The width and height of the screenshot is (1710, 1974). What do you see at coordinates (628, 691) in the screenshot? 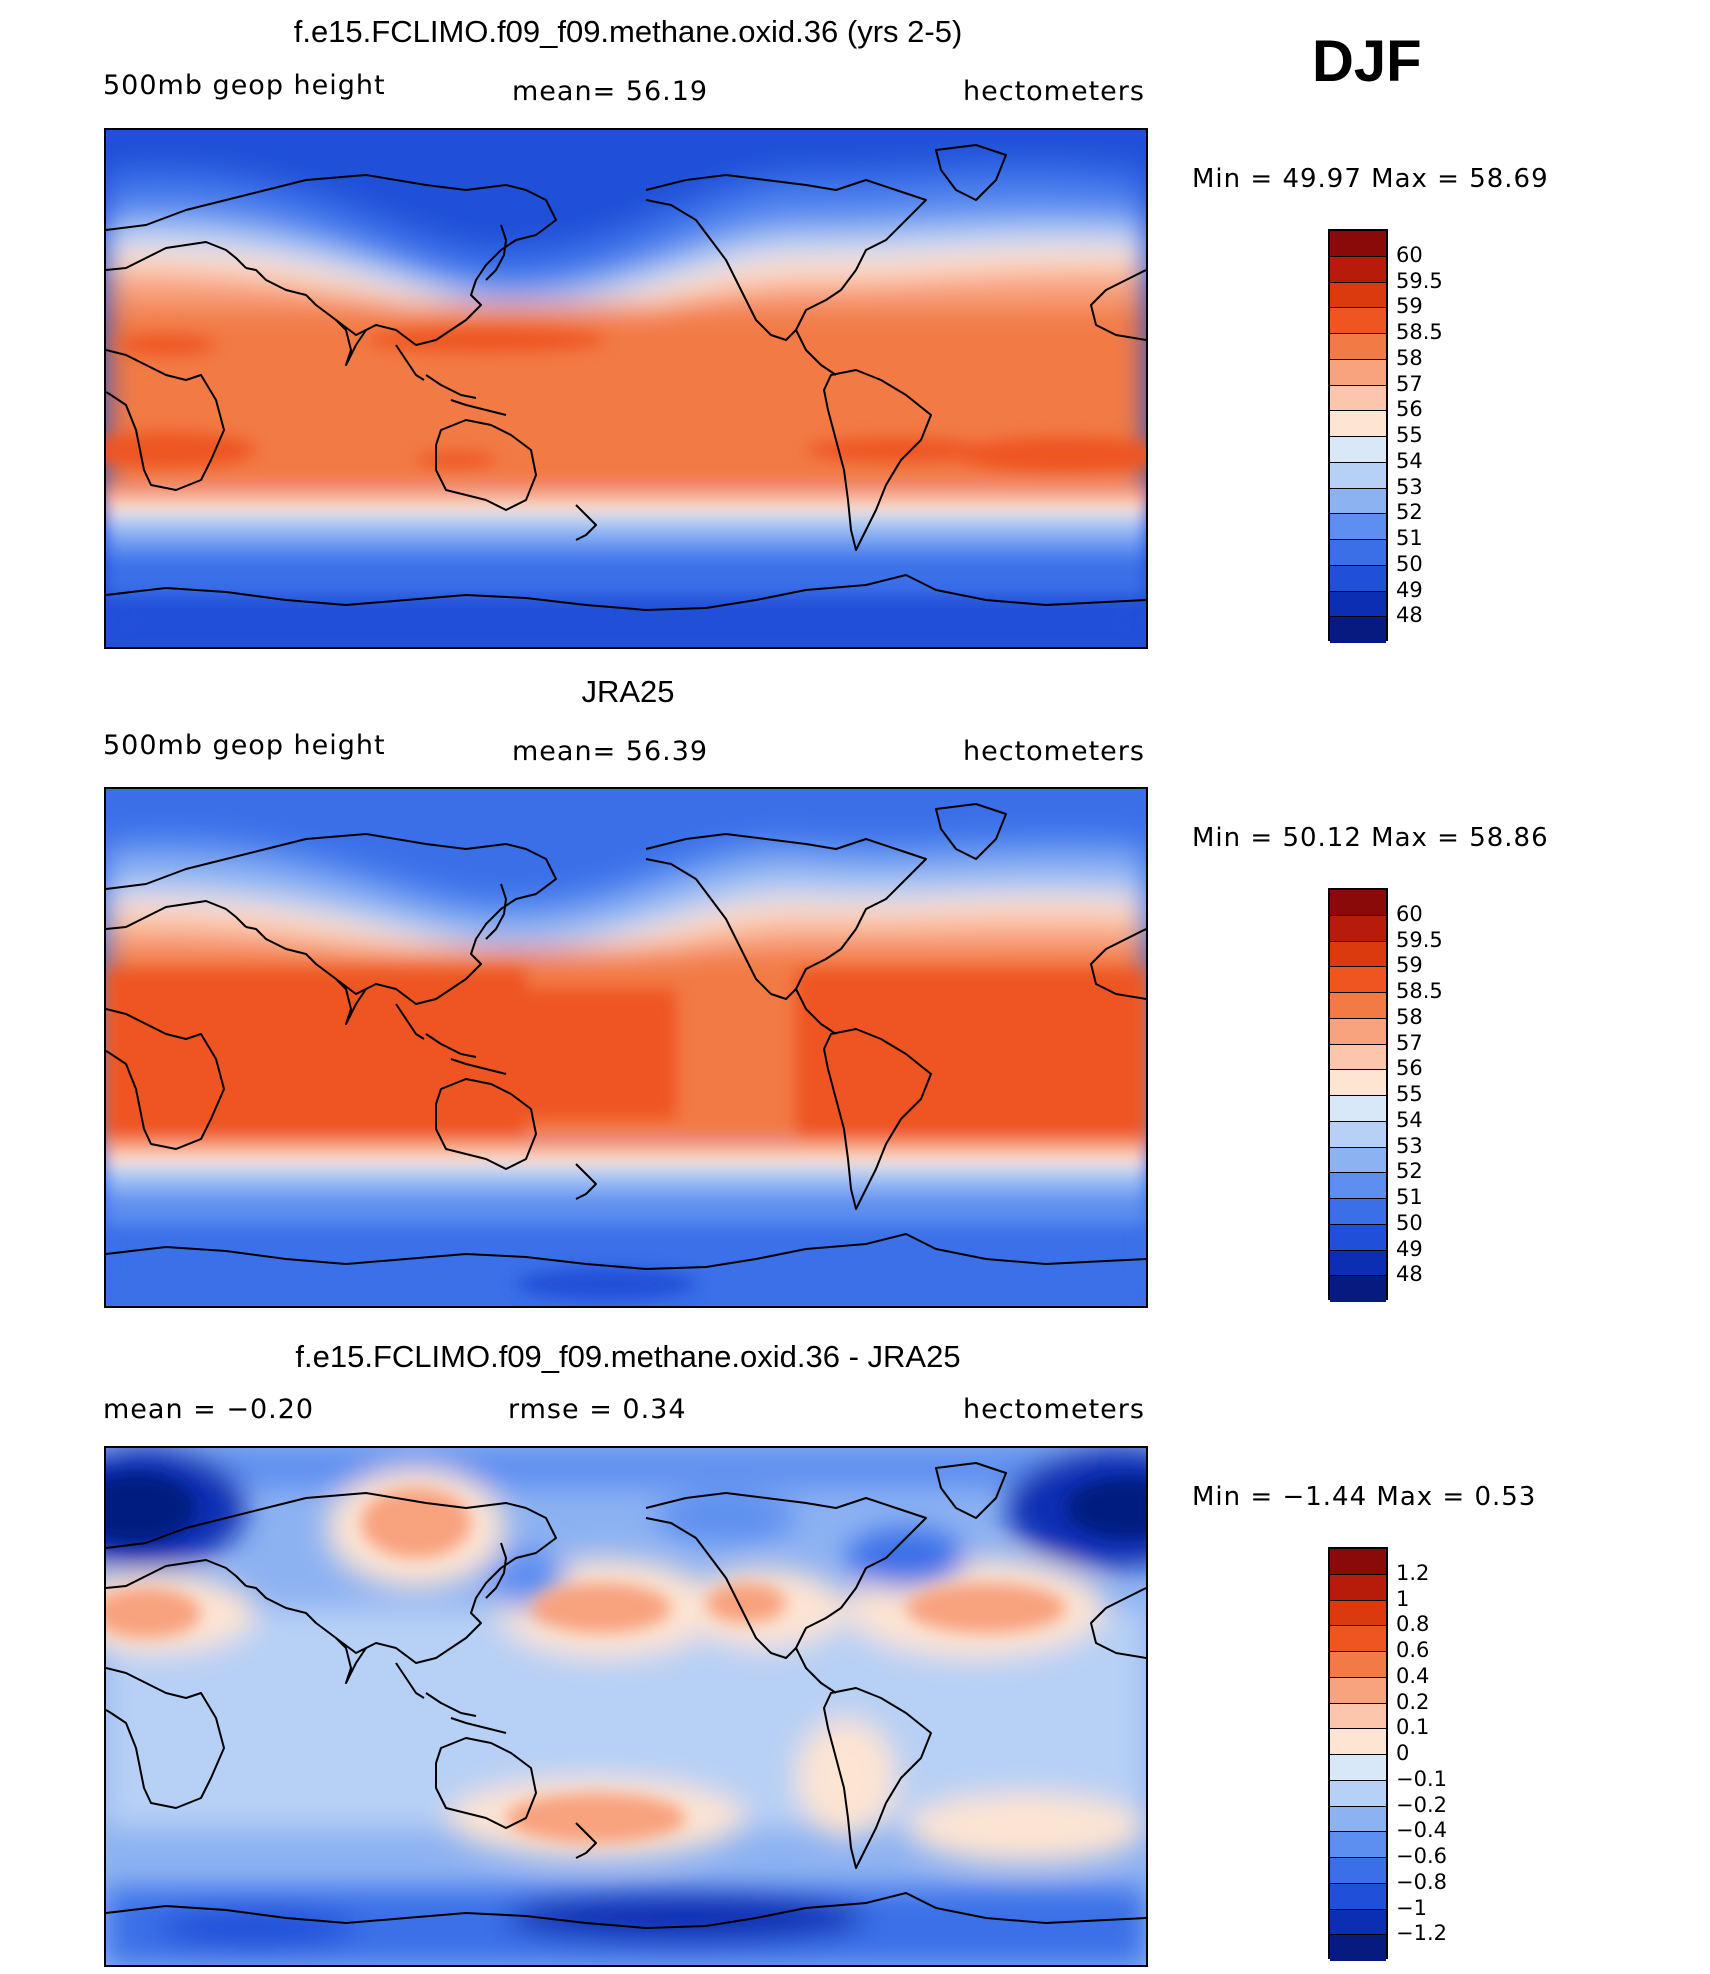
I see `panel-2-title: JRA25` at bounding box center [628, 691].